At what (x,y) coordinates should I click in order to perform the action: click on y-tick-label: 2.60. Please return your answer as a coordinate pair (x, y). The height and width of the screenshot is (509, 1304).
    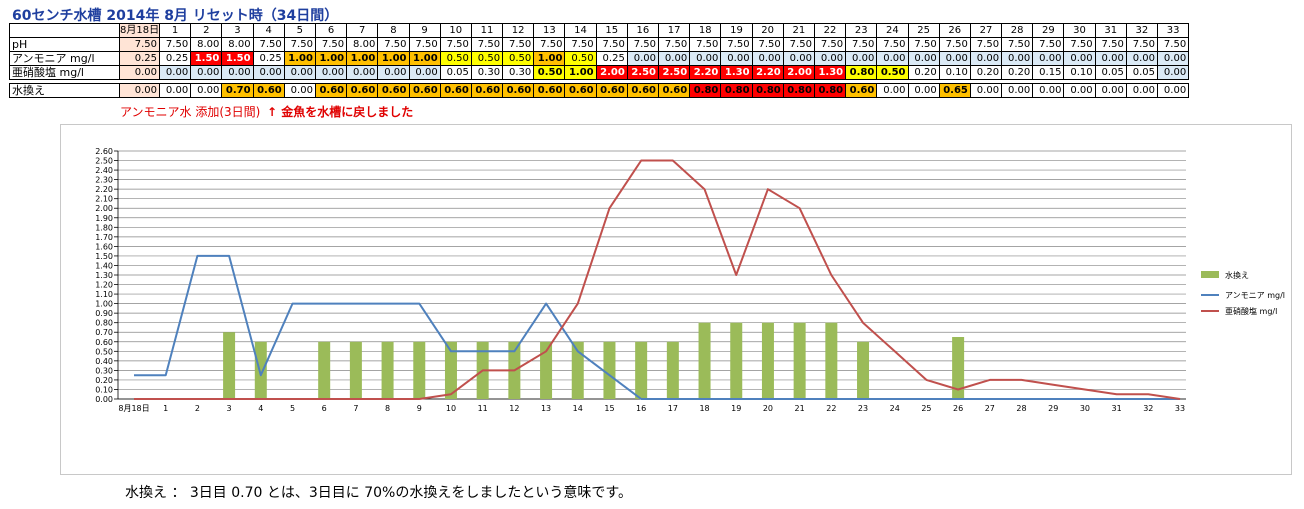
    Looking at the image, I should click on (104, 151).